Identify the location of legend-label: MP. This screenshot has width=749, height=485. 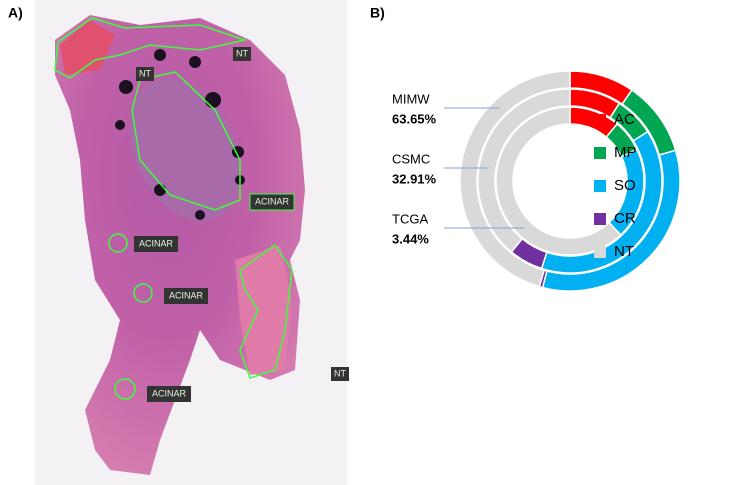
(625, 152).